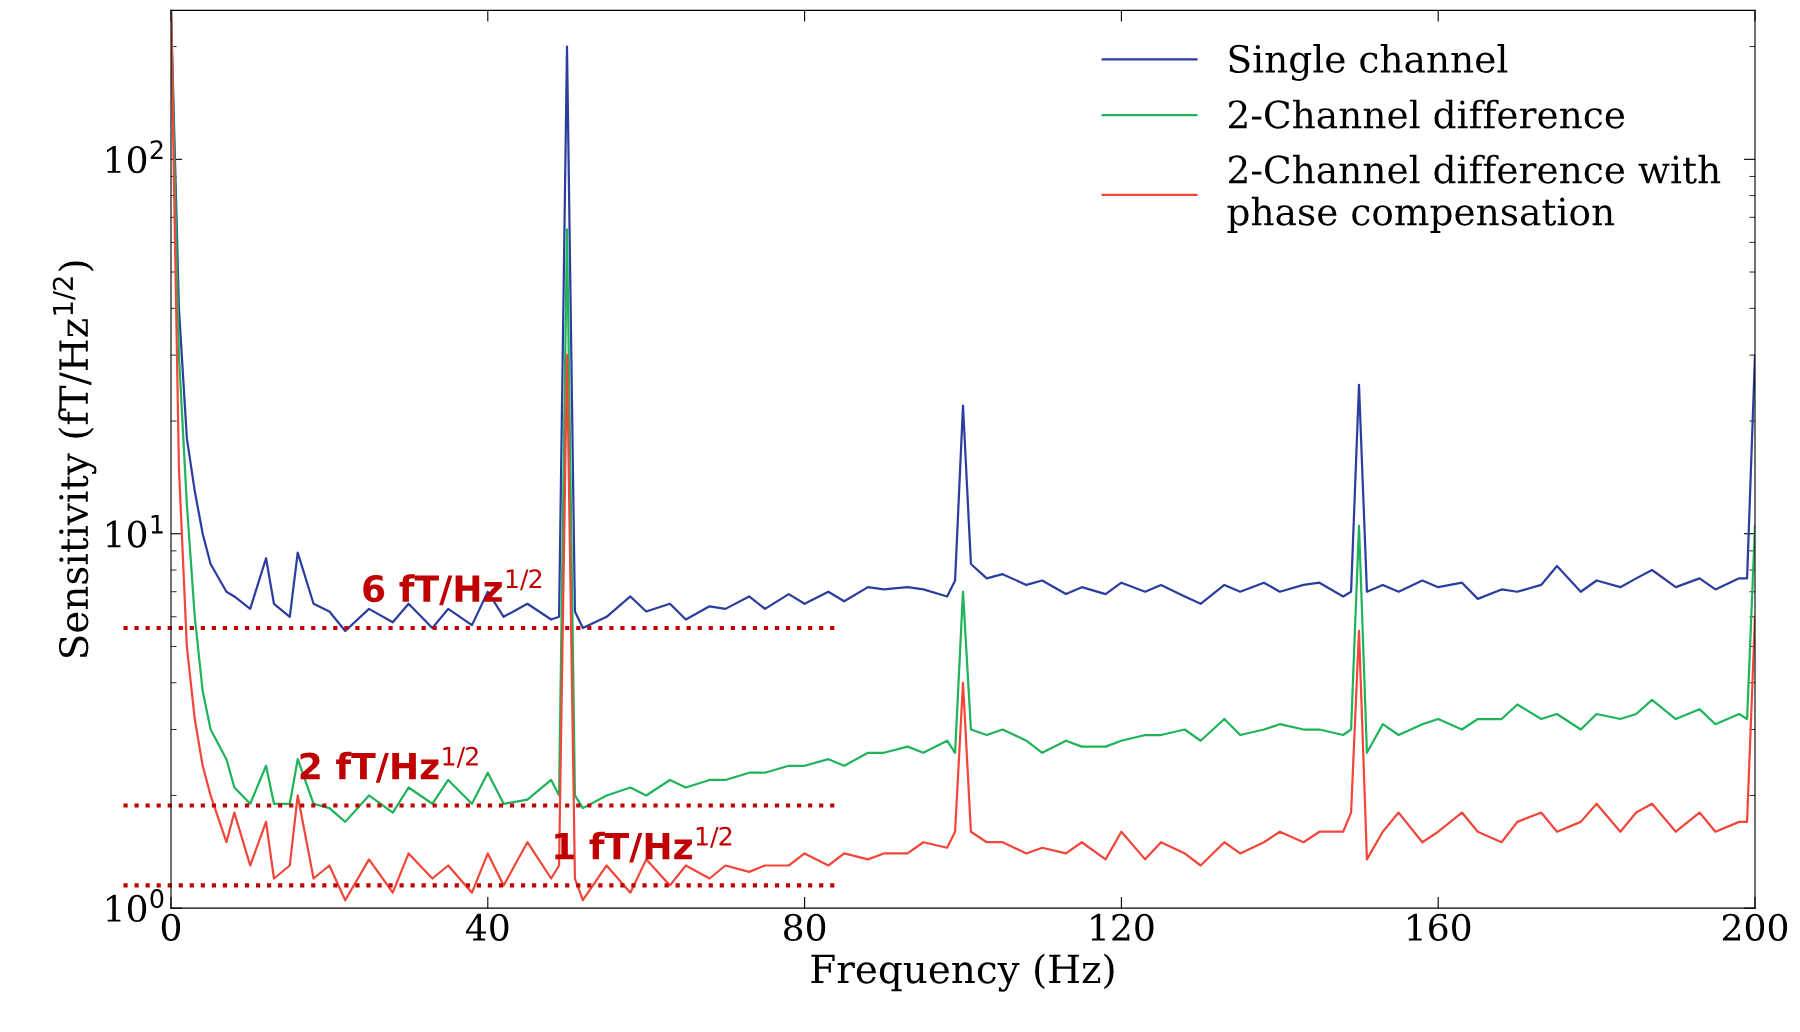 The width and height of the screenshot is (1800, 1032). I want to click on legend-label: 2-Channel difference, so click(1426, 114).